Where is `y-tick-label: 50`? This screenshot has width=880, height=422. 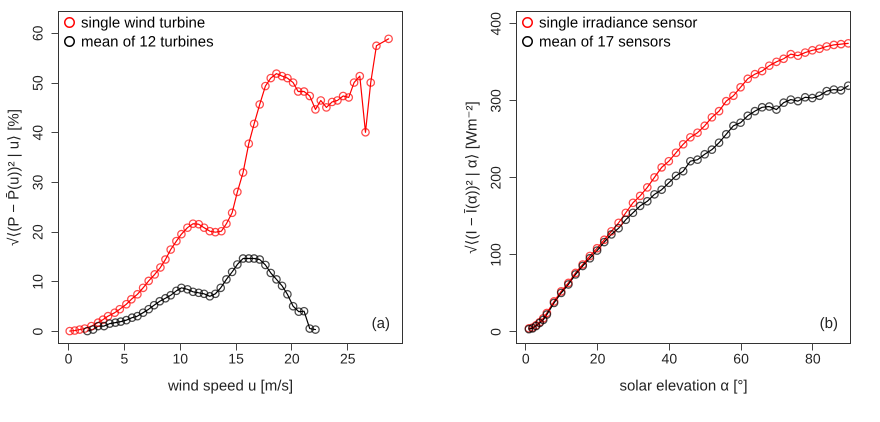 y-tick-label: 50 is located at coordinates (38, 83).